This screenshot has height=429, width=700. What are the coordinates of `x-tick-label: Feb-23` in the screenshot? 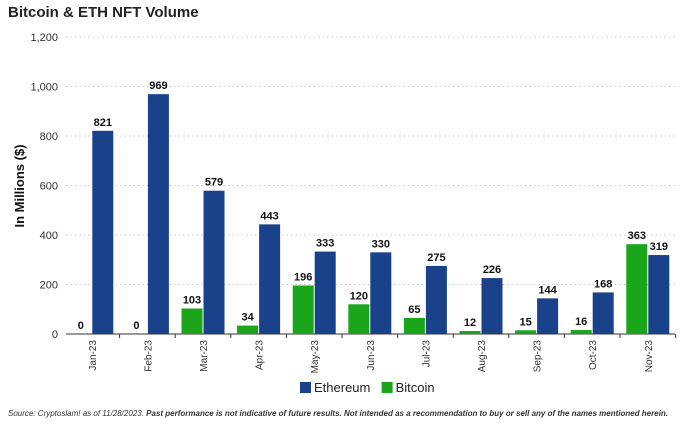 It's located at (148, 356).